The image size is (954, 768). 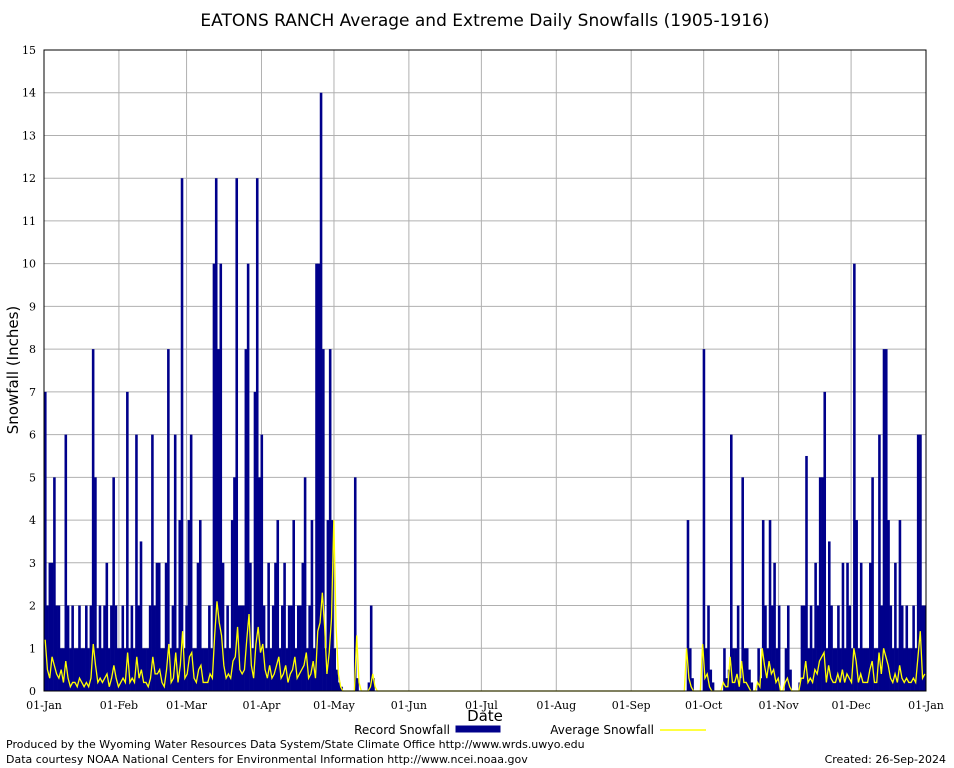 I want to click on x-tick-label: 01-Apr, so click(x=261, y=705).